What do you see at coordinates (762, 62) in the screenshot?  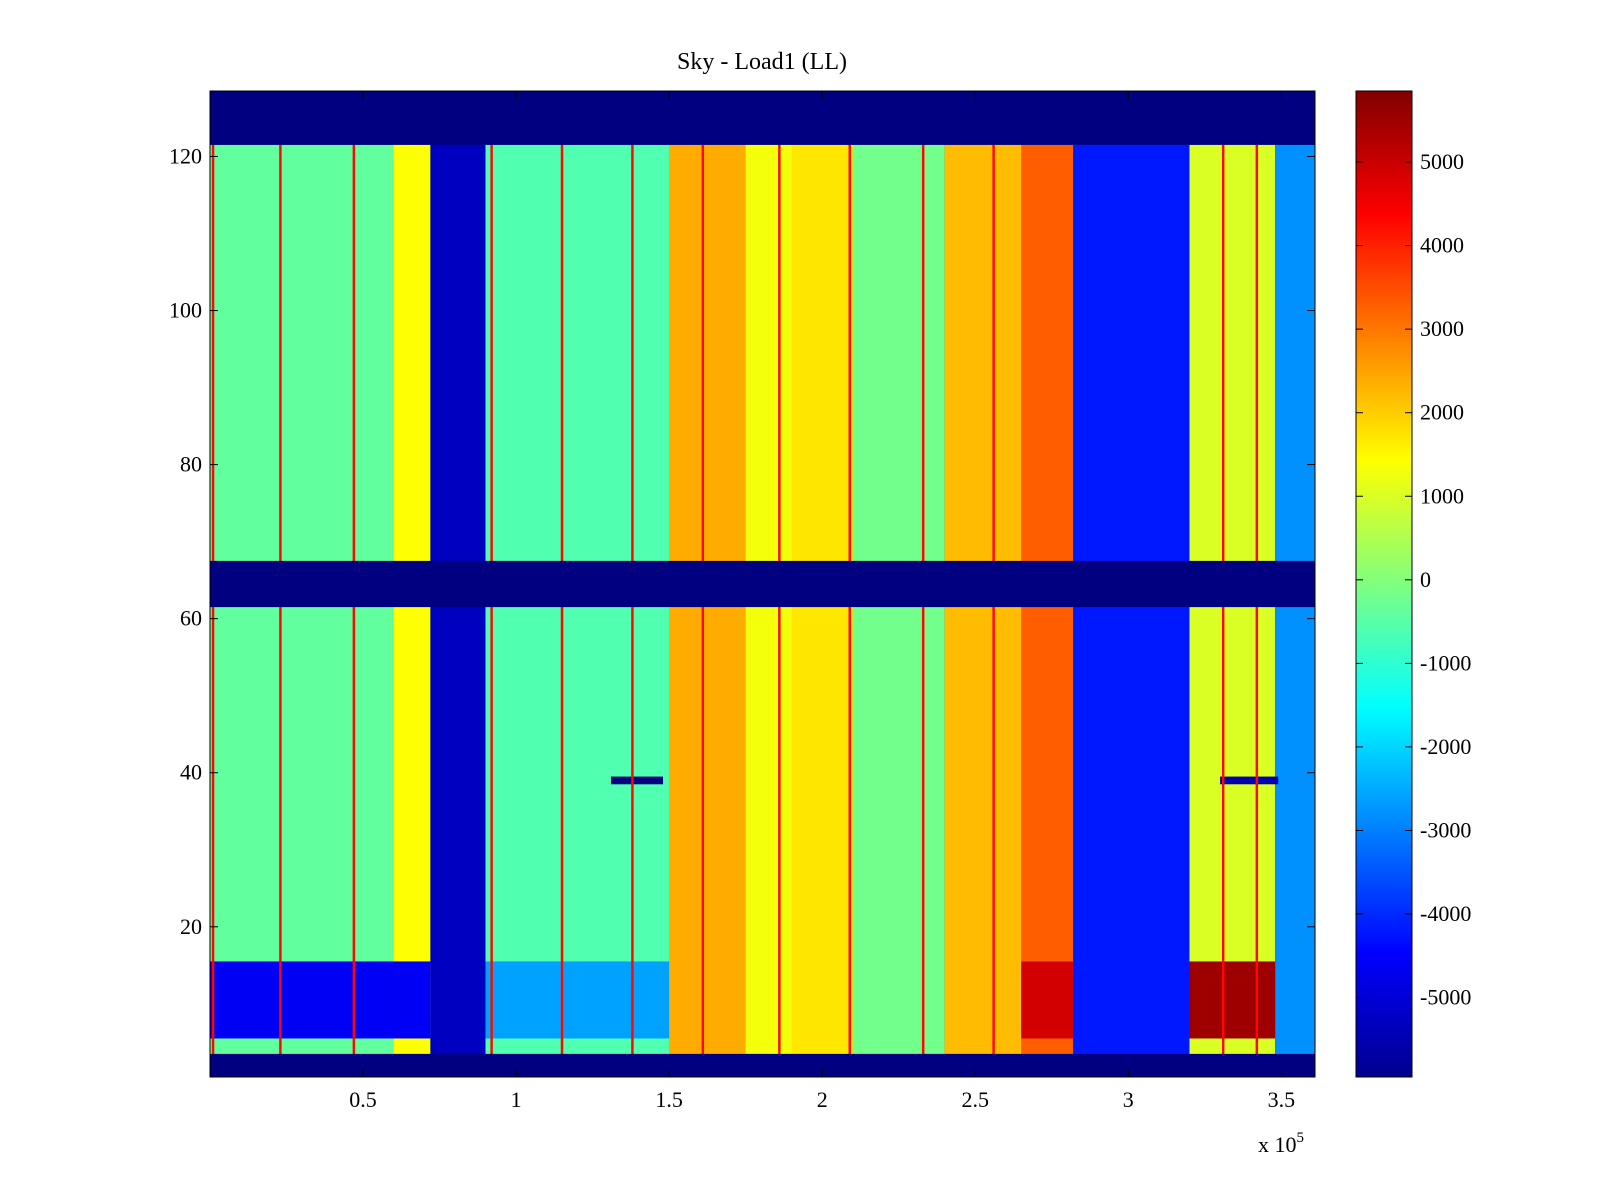 I see `chart-title: Sky - Load1 (LL)` at bounding box center [762, 62].